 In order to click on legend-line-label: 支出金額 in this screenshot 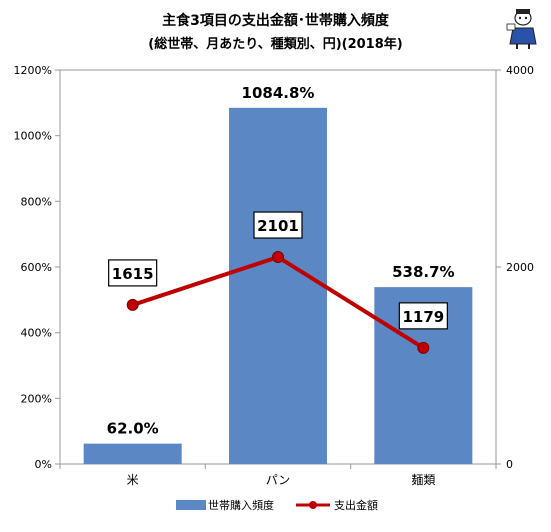, I will do `click(356, 505)`.